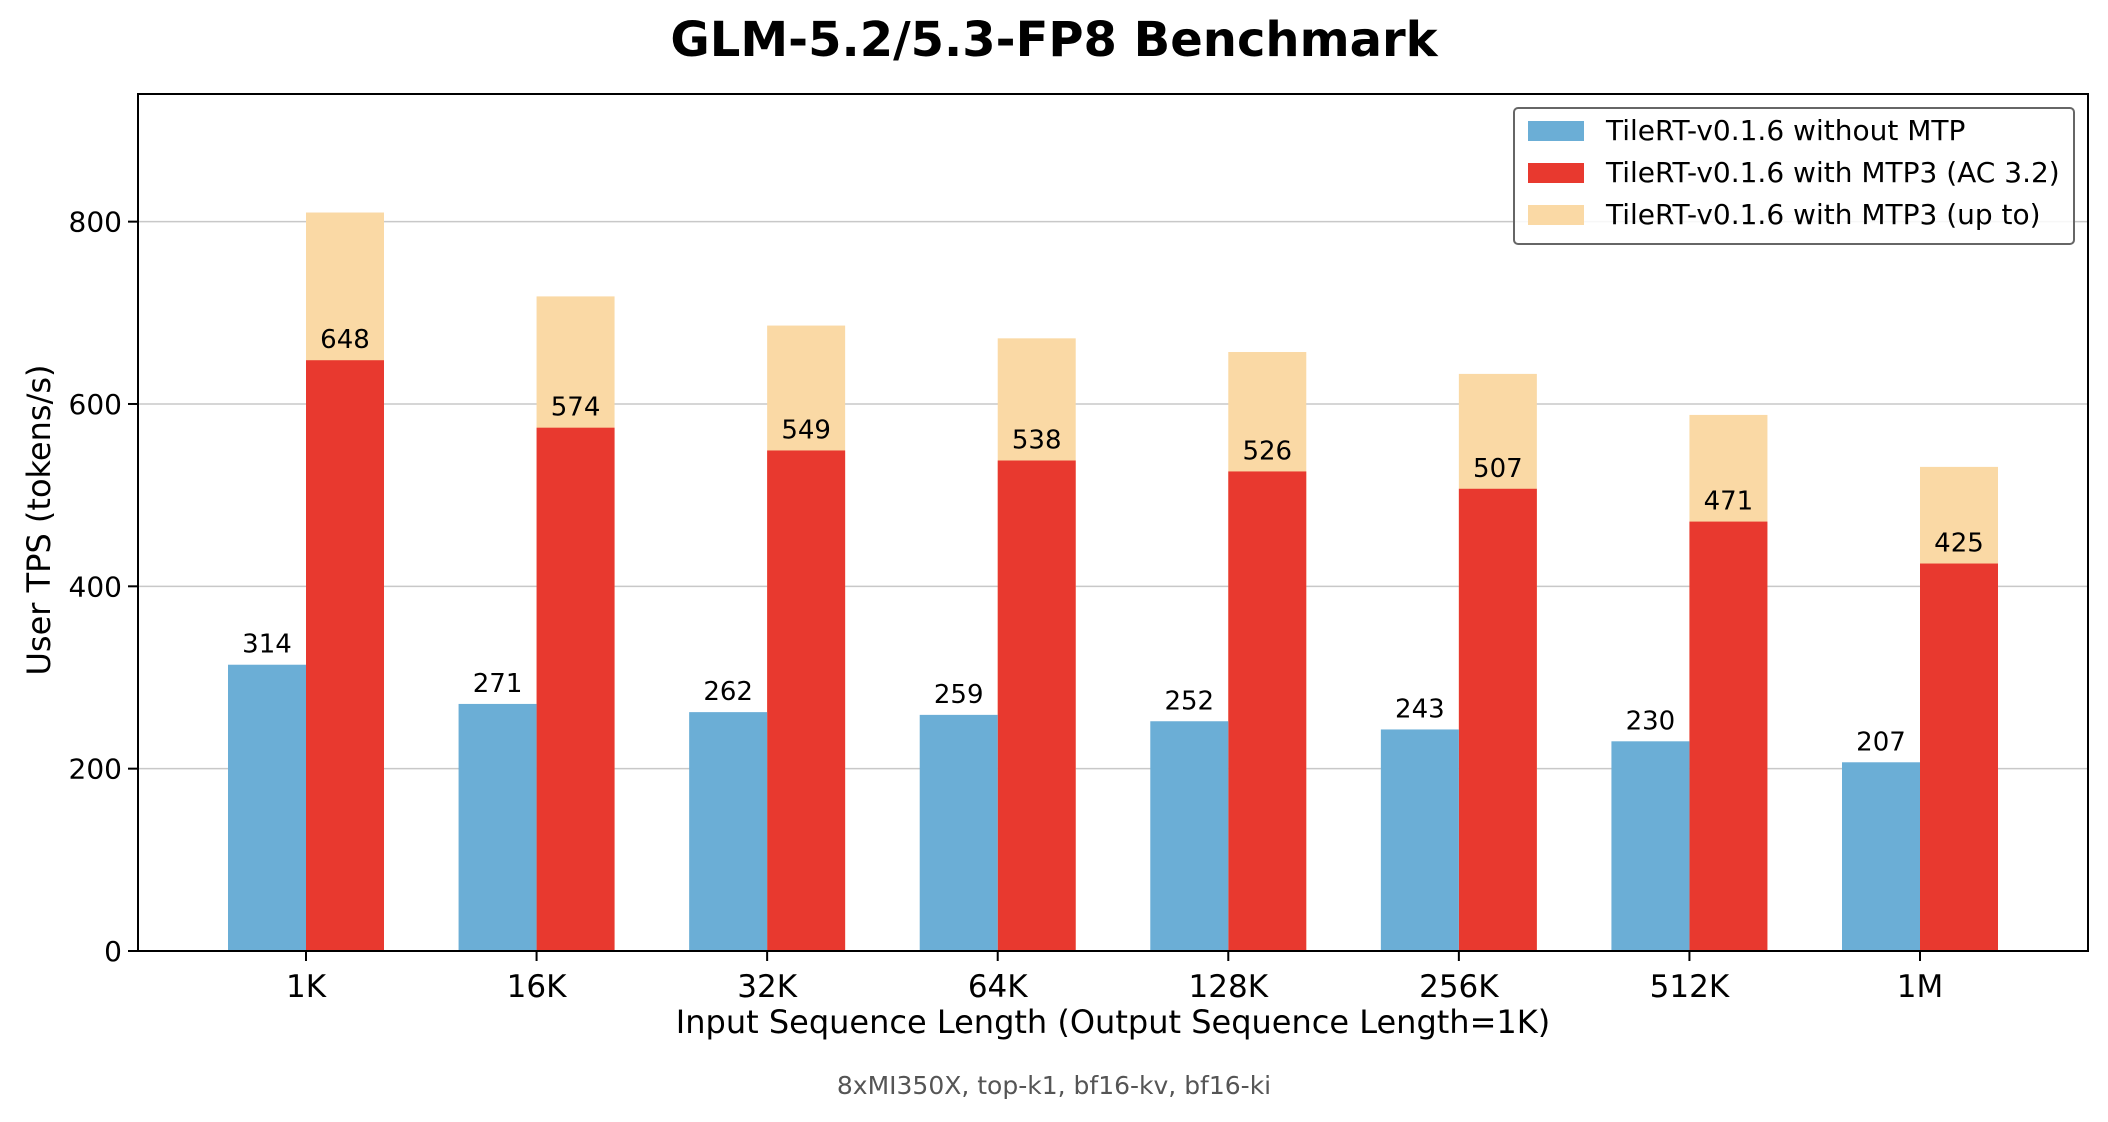 This screenshot has height=1122, width=2108. I want to click on bar-value-label: 262, so click(728, 692).